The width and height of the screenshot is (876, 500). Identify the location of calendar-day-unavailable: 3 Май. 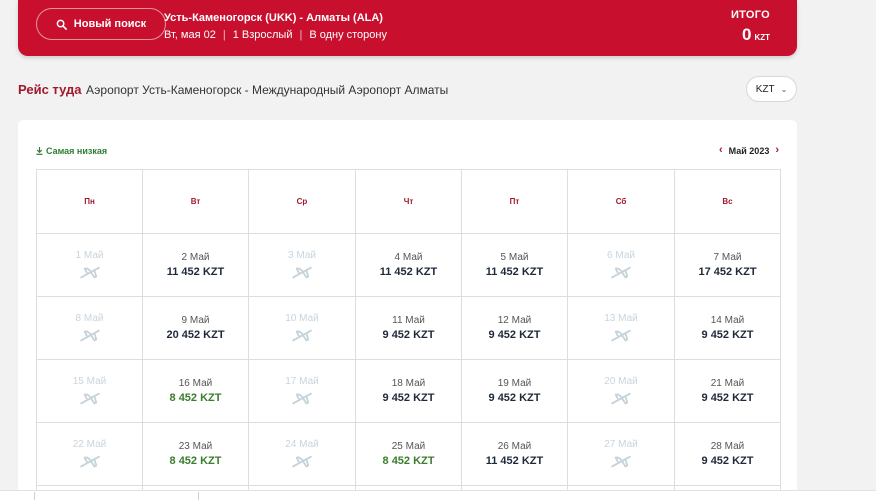
(302, 265).